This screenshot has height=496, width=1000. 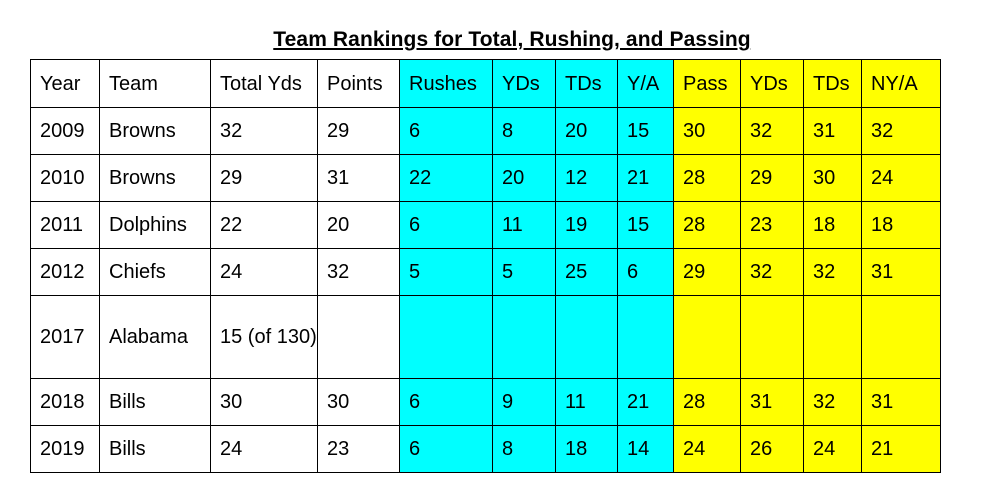 What do you see at coordinates (645, 449) in the screenshot?
I see `cell-rush-ya: 14` at bounding box center [645, 449].